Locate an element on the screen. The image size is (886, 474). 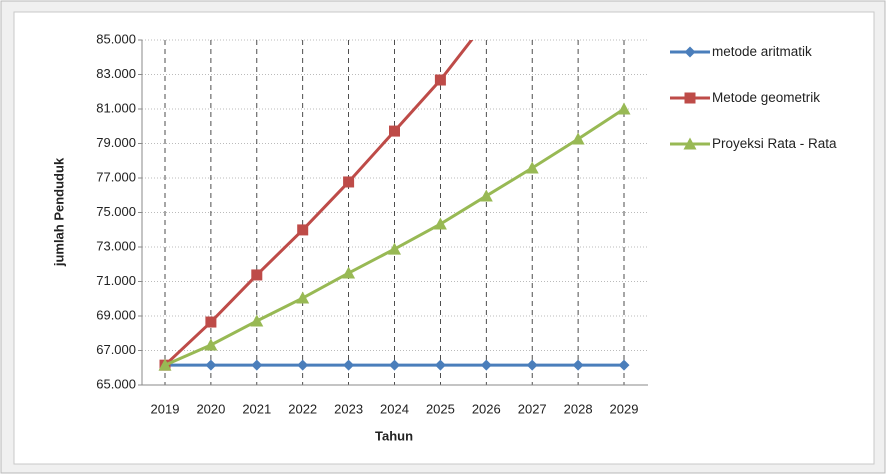
x-tick-label: 2019 is located at coordinates (165, 408).